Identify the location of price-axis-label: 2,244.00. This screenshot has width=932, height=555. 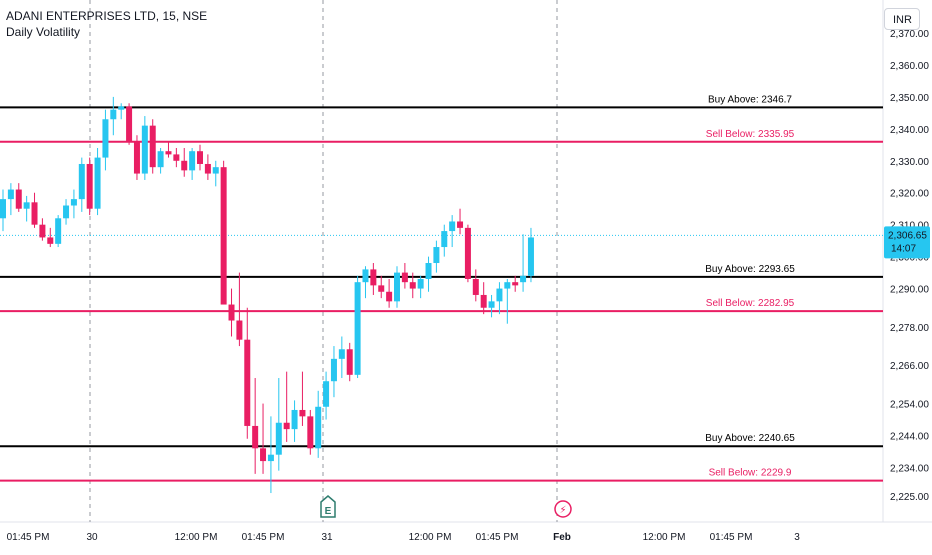
(909, 437).